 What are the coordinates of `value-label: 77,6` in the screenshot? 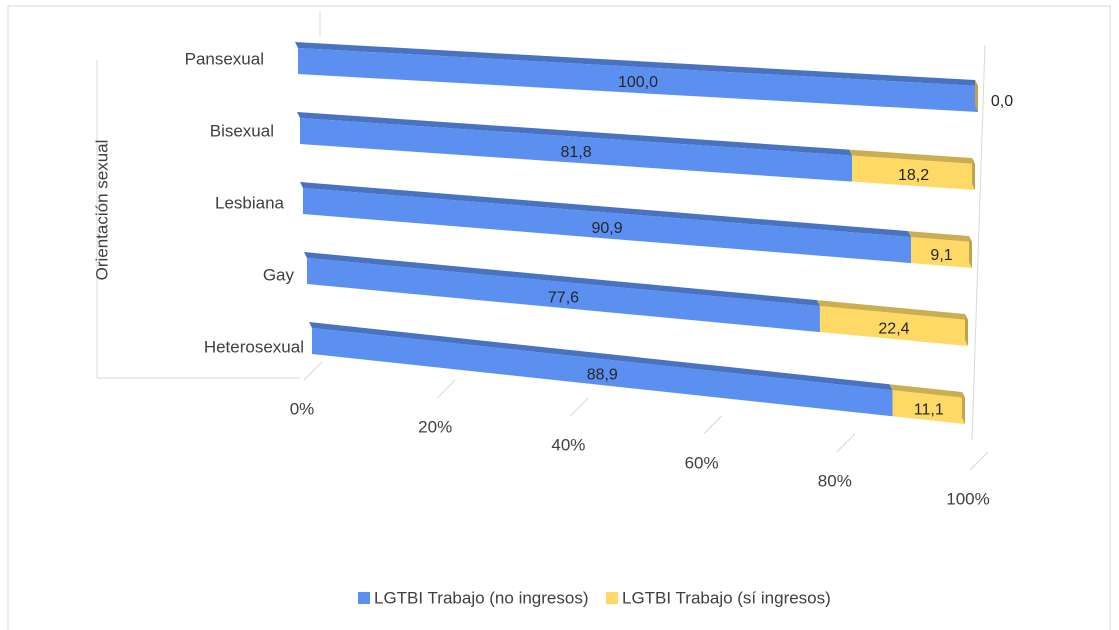 It's located at (563, 297).